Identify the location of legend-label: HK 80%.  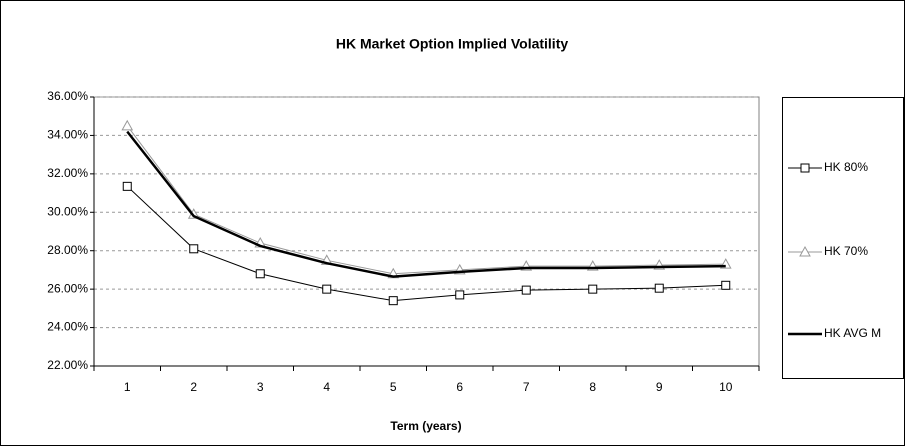
(846, 167).